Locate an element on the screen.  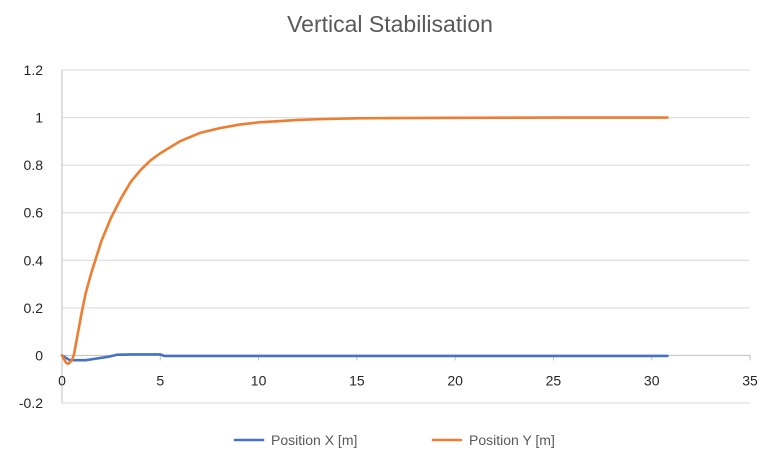
x-tick-label-3: 15 is located at coordinates (357, 380).